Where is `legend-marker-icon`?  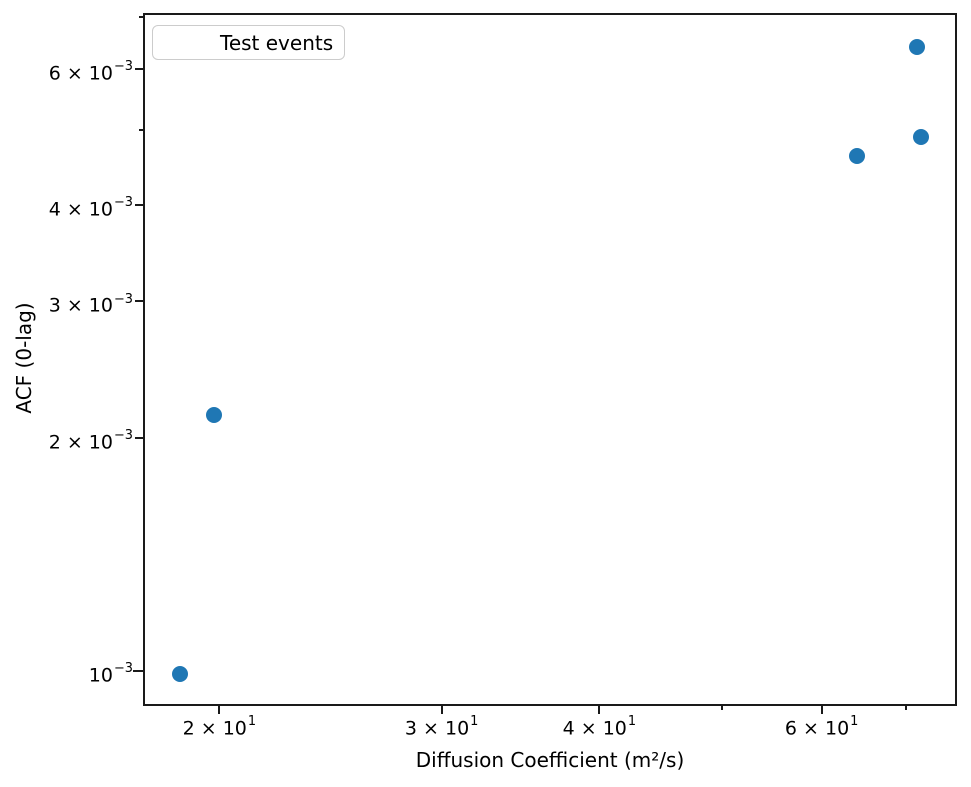
legend-marker-icon is located at coordinates (183, 43).